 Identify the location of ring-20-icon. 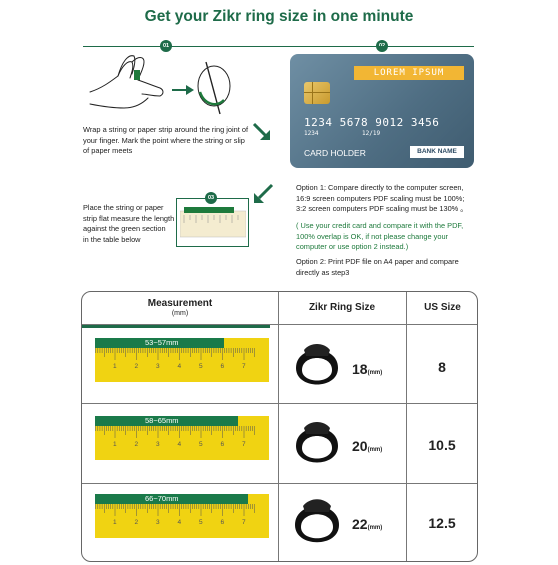
(317, 442).